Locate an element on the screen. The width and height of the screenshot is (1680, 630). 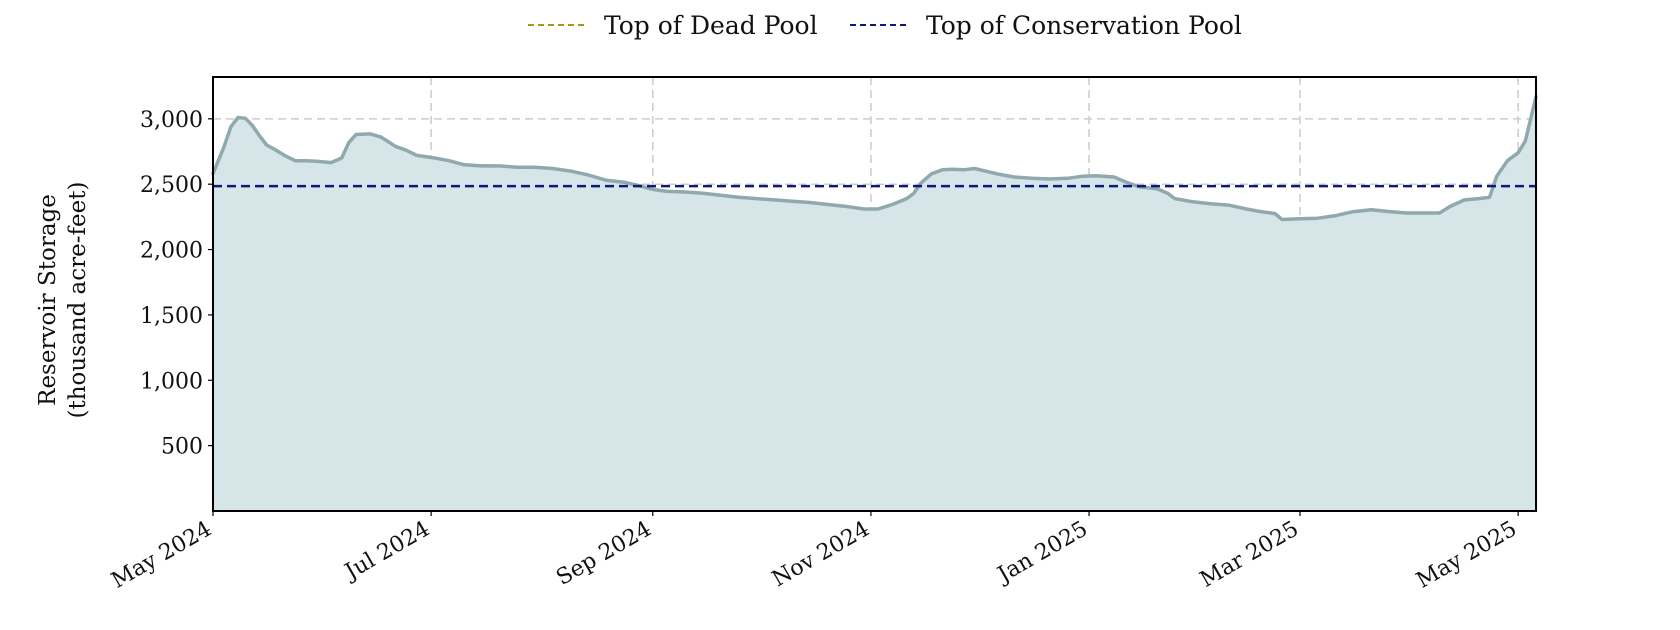
x-tick-label: Mar 2025 is located at coordinates (1249, 555).